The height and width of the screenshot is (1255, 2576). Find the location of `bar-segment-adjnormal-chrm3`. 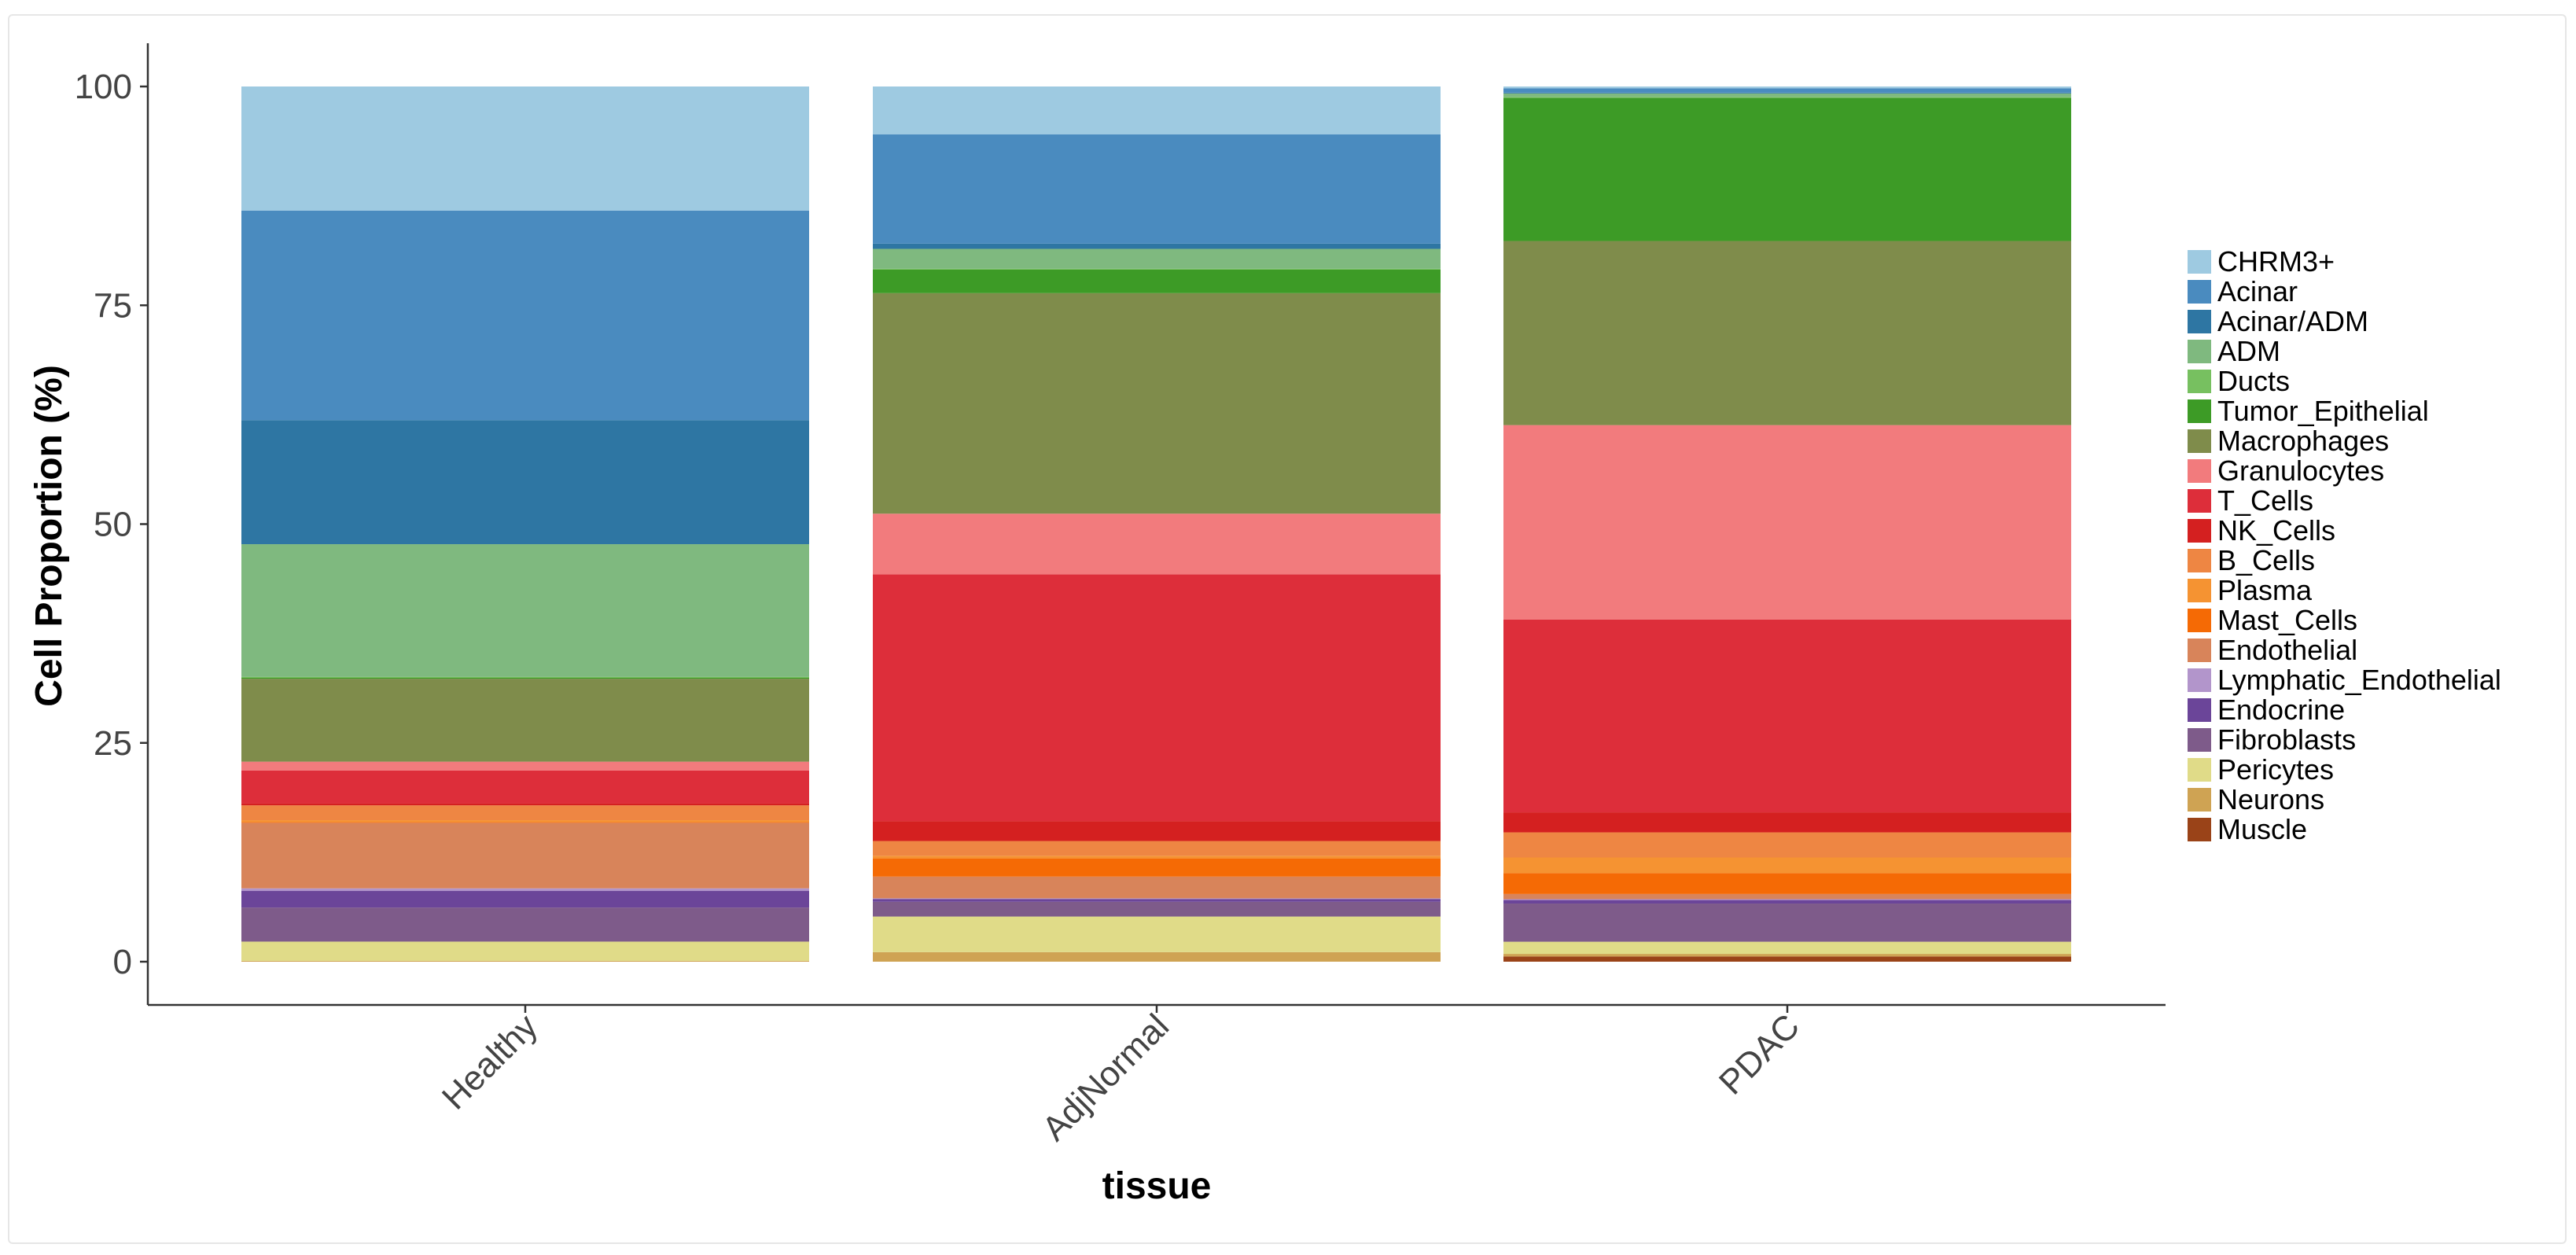

bar-segment-adjnormal-chrm3 is located at coordinates (1157, 110).